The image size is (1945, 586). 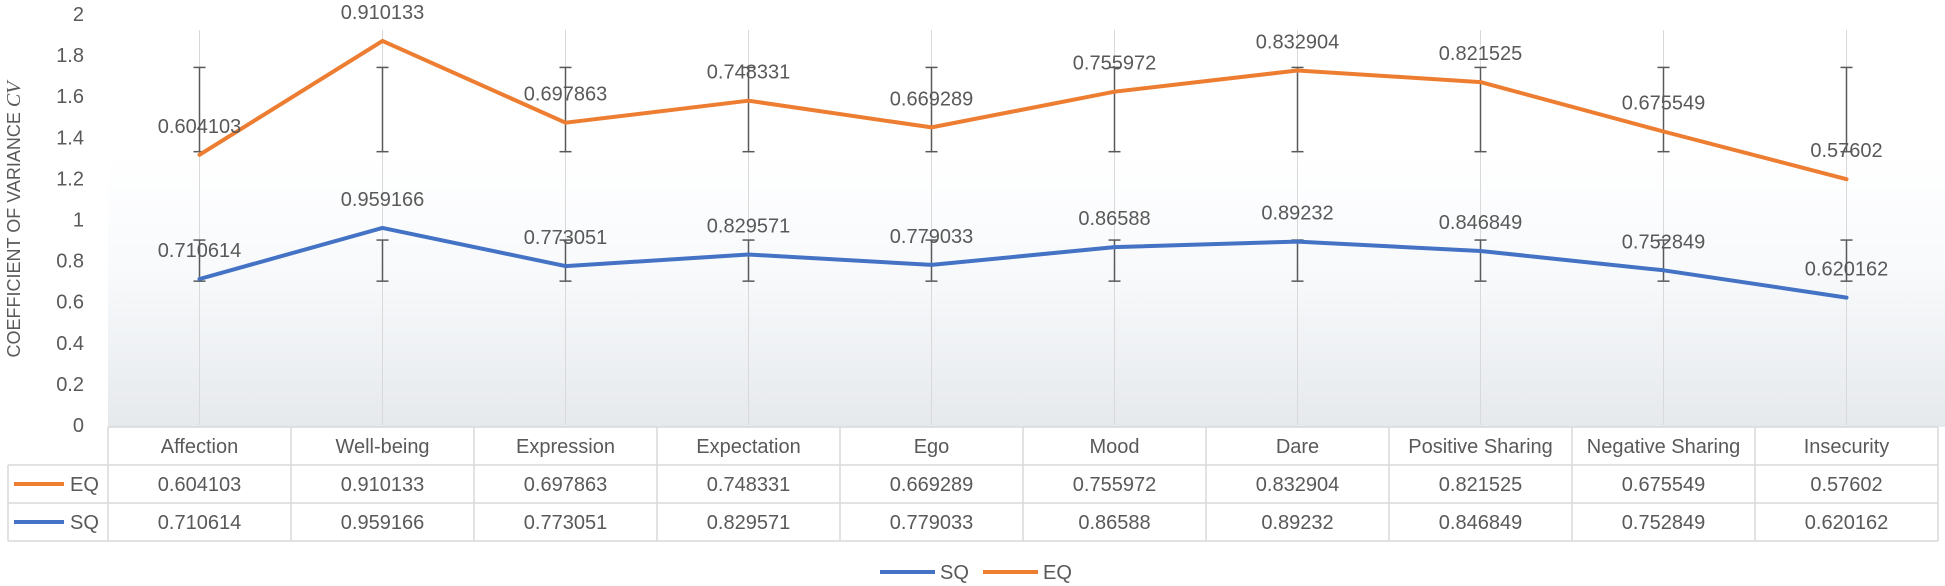 What do you see at coordinates (1663, 242) in the screenshot?
I see `data-label-sq: 0.752849` at bounding box center [1663, 242].